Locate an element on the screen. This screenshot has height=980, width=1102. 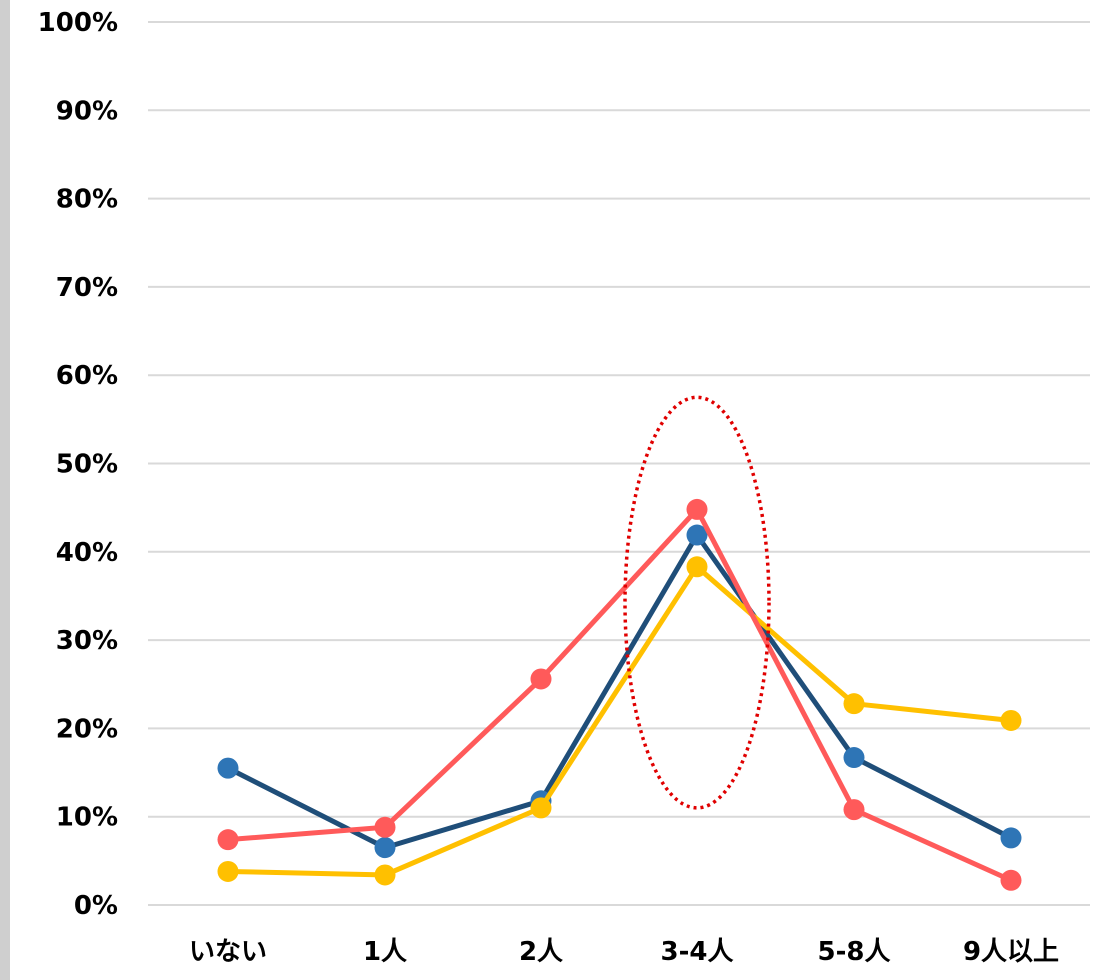
y-tick-label-90: 90% is located at coordinates (87, 111).